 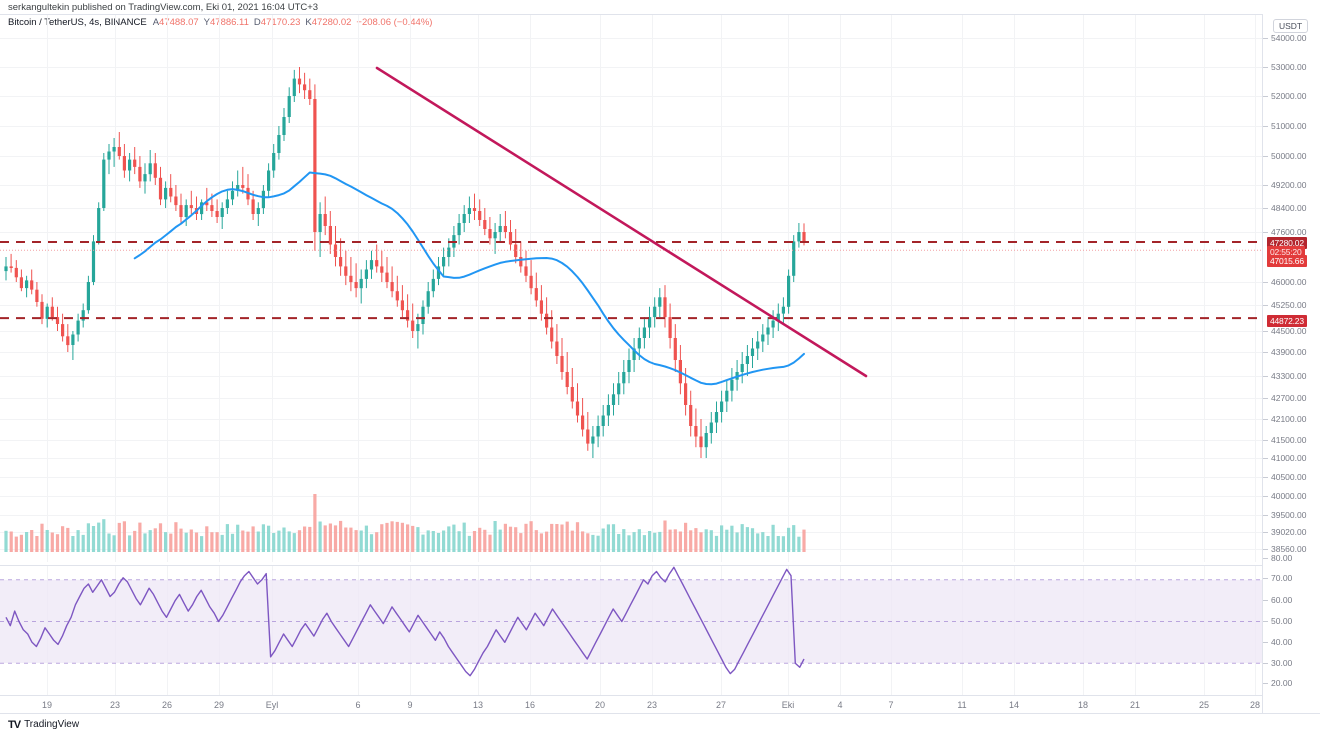 I want to click on tradingview-logo: TV TradingView, so click(x=43, y=725).